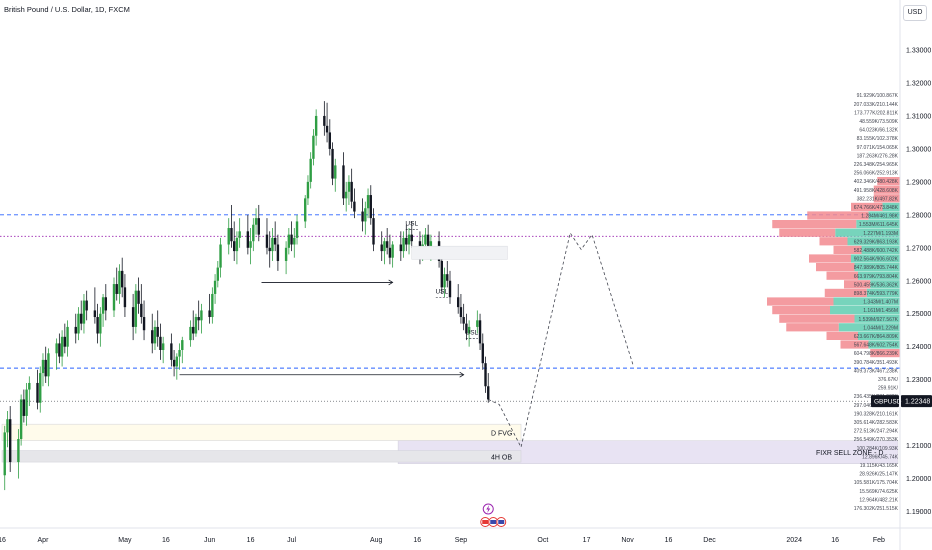 The image size is (932, 550). I want to click on profile-label-16: 1.227M/1.193M, so click(880, 234).